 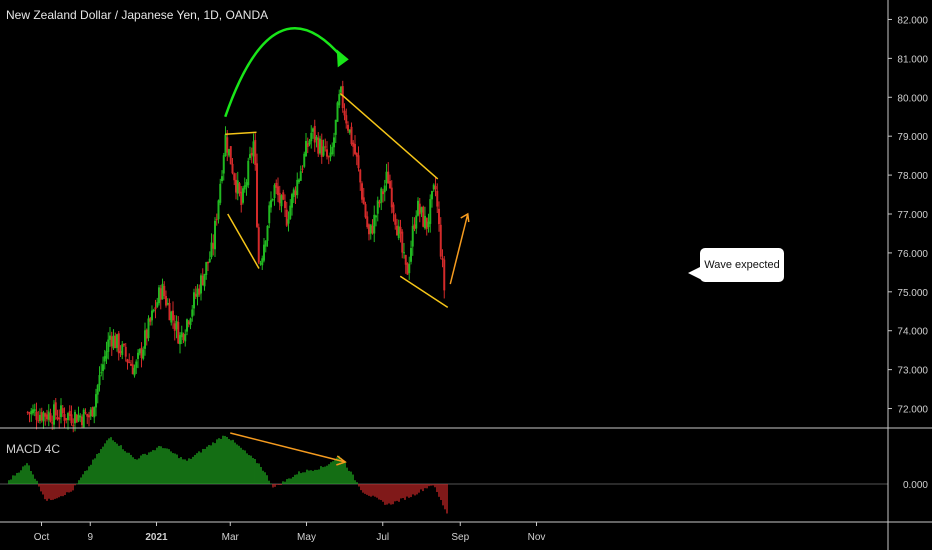 What do you see at coordinates (241, 133) in the screenshot?
I see `flag-top-line` at bounding box center [241, 133].